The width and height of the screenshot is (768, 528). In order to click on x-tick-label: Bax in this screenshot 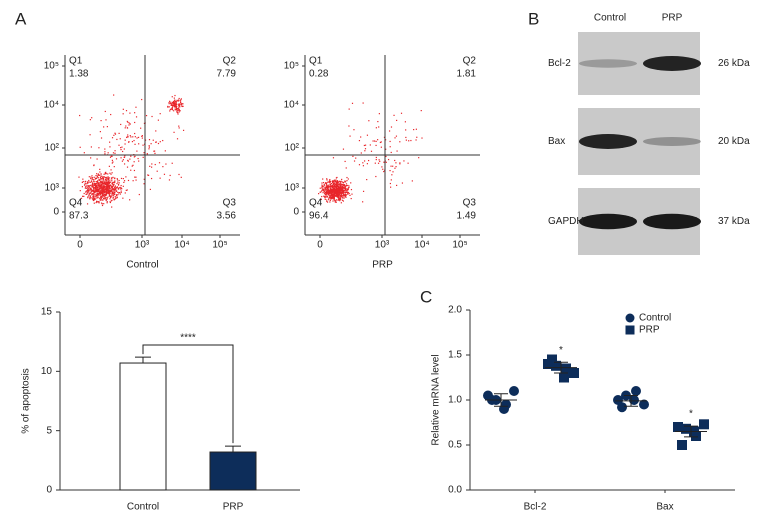, I will do `click(664, 507)`.